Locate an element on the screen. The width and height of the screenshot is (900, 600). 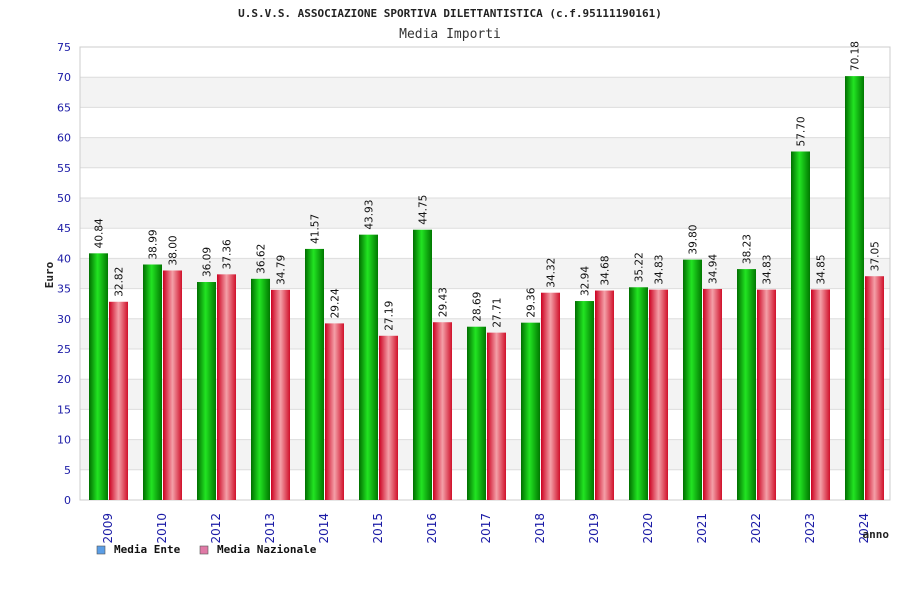
data-label: 37.36 is located at coordinates (228, 254).